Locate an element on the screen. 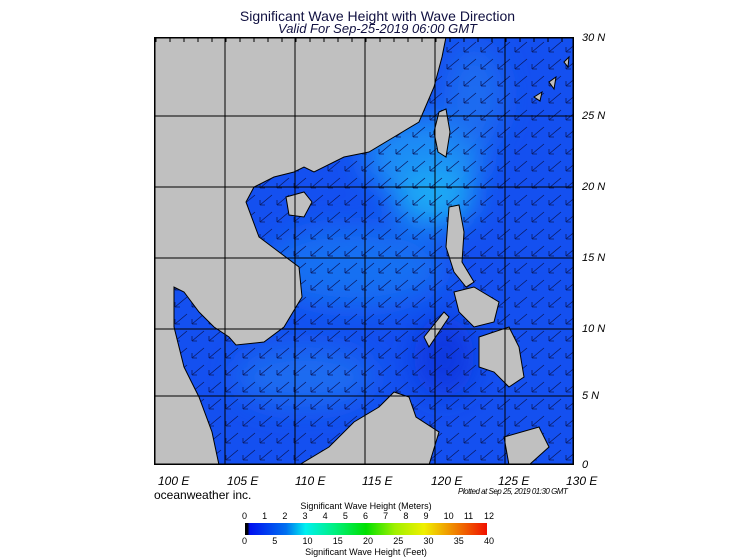  colorbar-tick: 10 is located at coordinates (307, 541).